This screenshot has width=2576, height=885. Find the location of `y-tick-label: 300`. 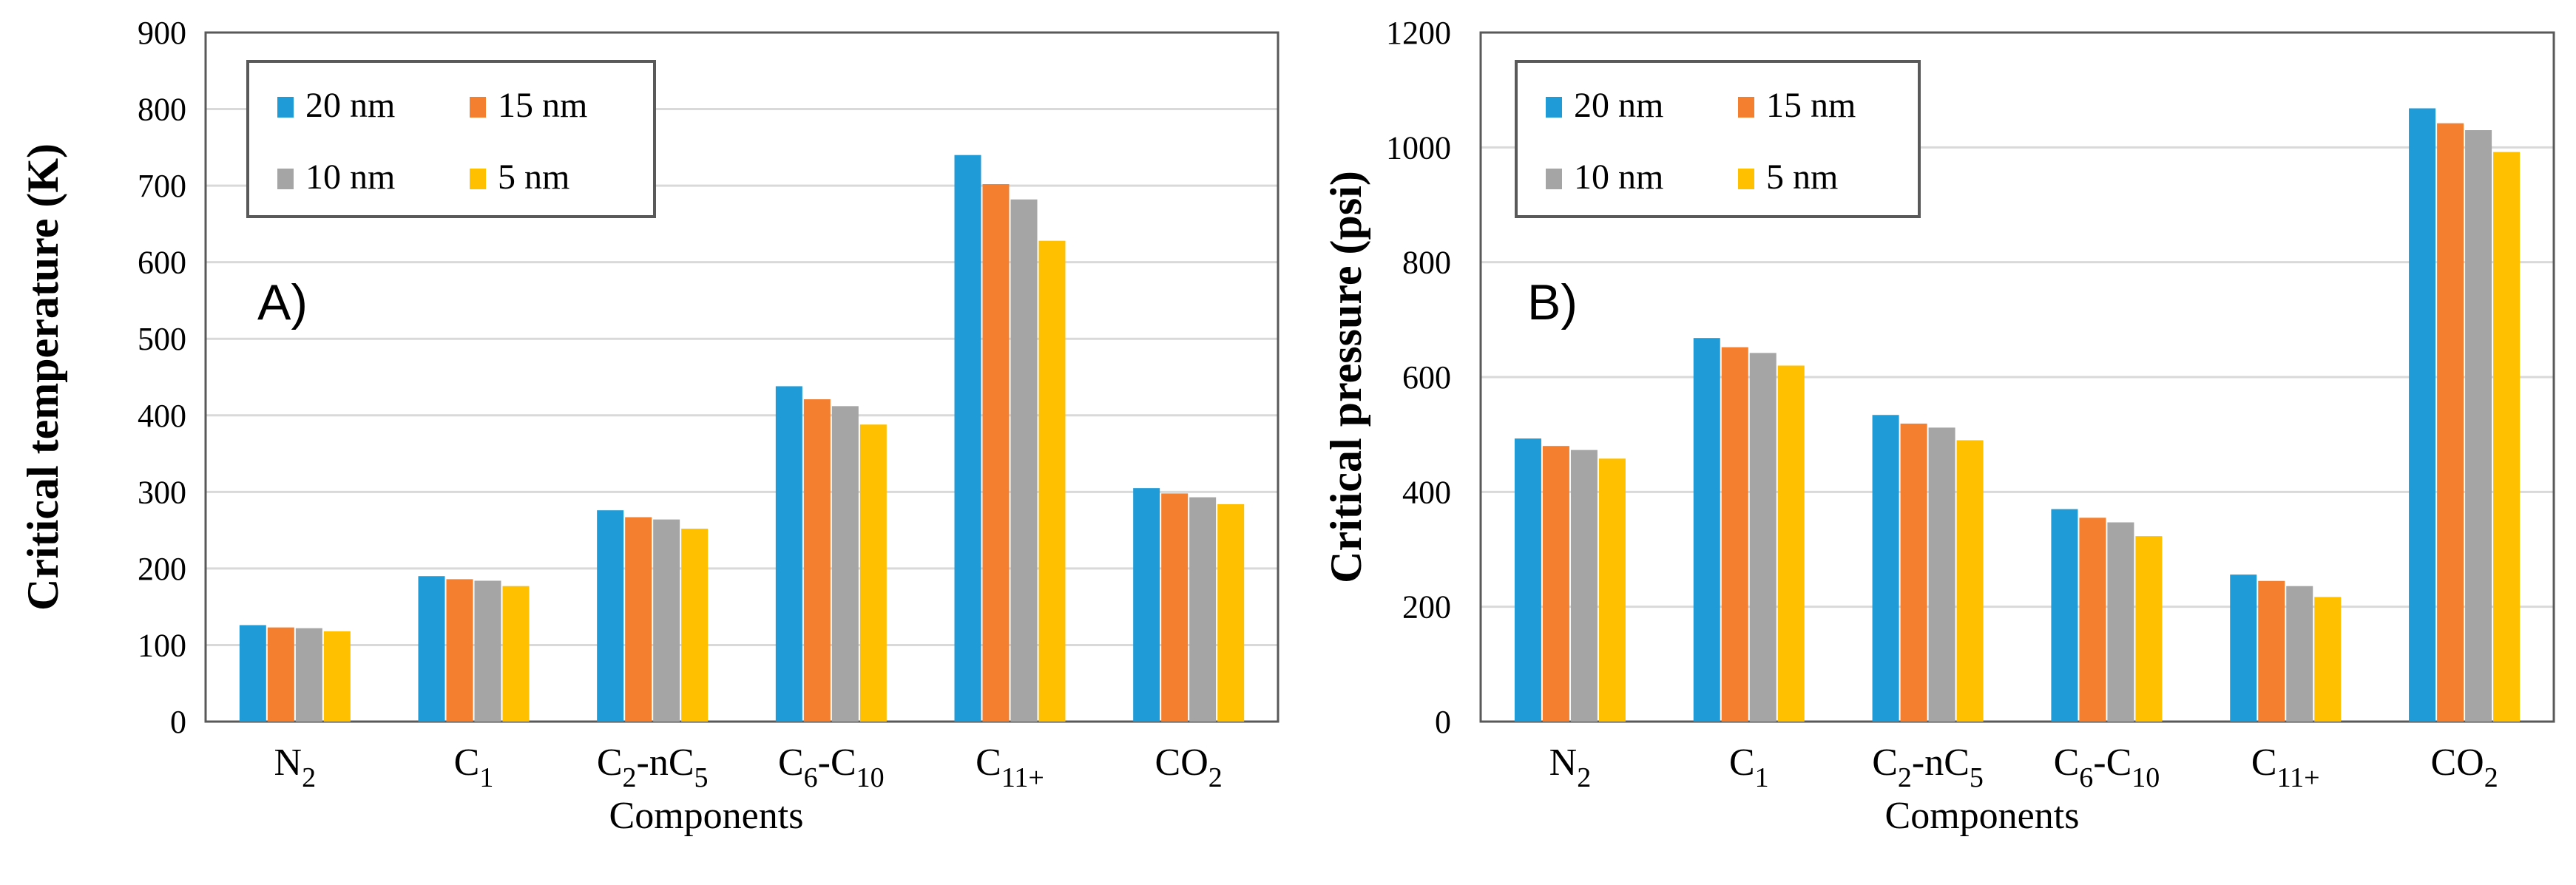

y-tick-label: 300 is located at coordinates (162, 492).